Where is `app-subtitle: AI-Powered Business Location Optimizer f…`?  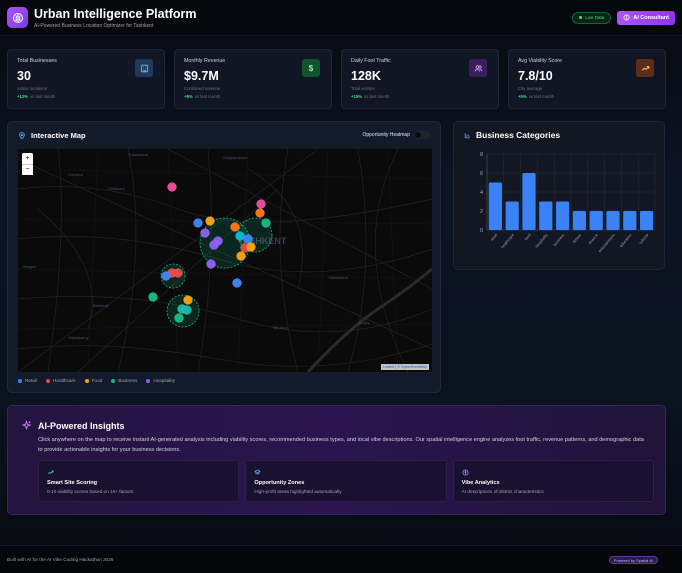
app-subtitle: AI-Powered Business Location Optimizer f… is located at coordinates (94, 25).